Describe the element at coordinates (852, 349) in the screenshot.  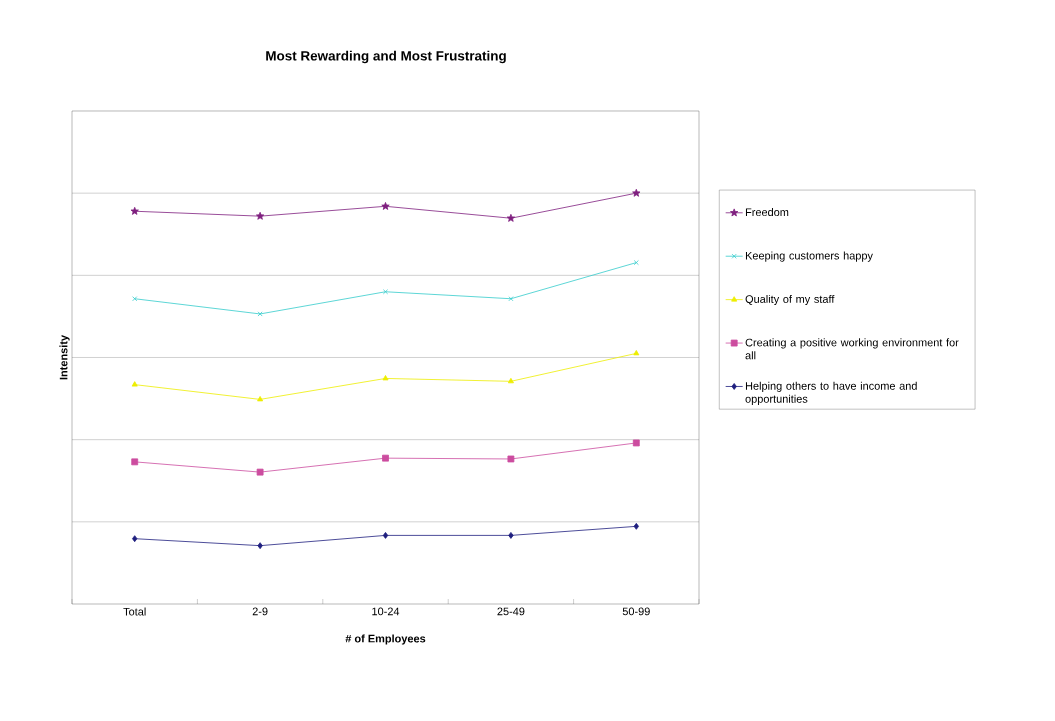
I see `legend-label: Creating a positive working environment for all` at that location.